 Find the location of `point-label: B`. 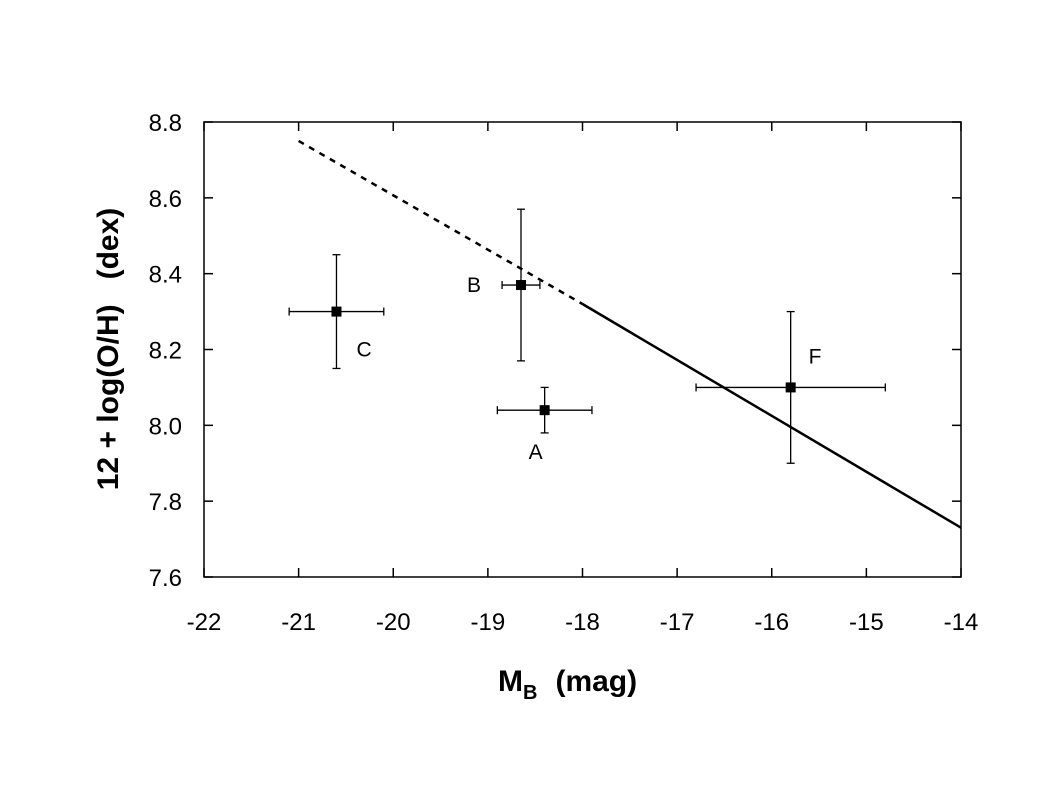

point-label: B is located at coordinates (474, 285).